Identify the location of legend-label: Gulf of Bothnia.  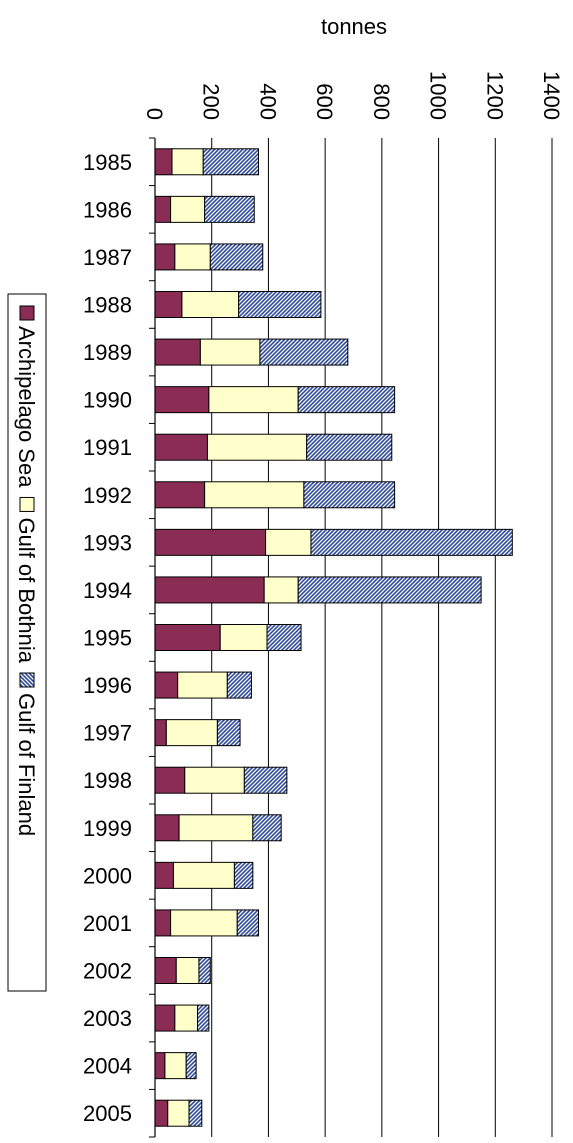
(26, 590).